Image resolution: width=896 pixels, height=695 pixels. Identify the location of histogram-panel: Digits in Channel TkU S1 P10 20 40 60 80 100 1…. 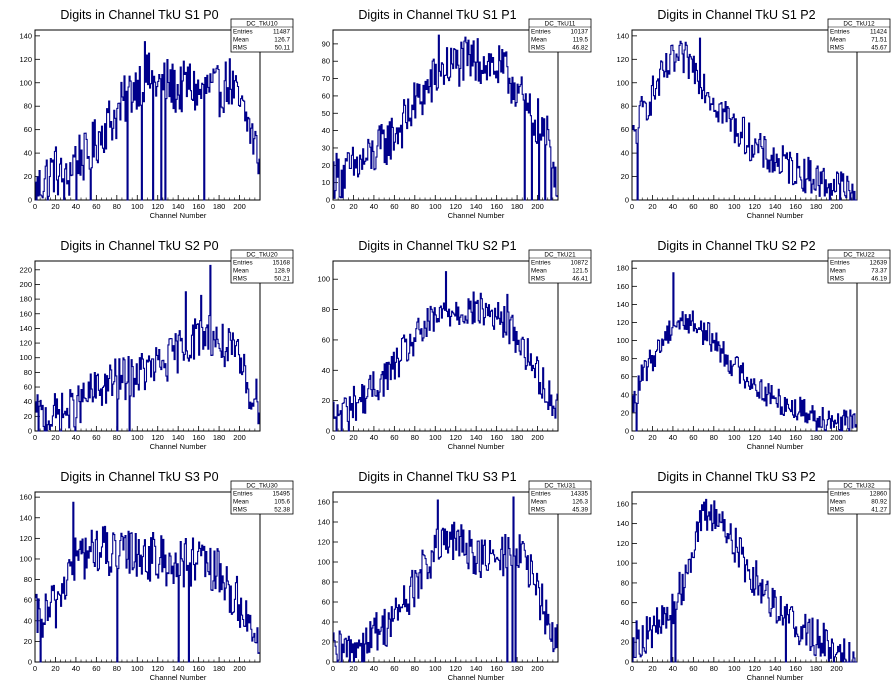
(457, 114).